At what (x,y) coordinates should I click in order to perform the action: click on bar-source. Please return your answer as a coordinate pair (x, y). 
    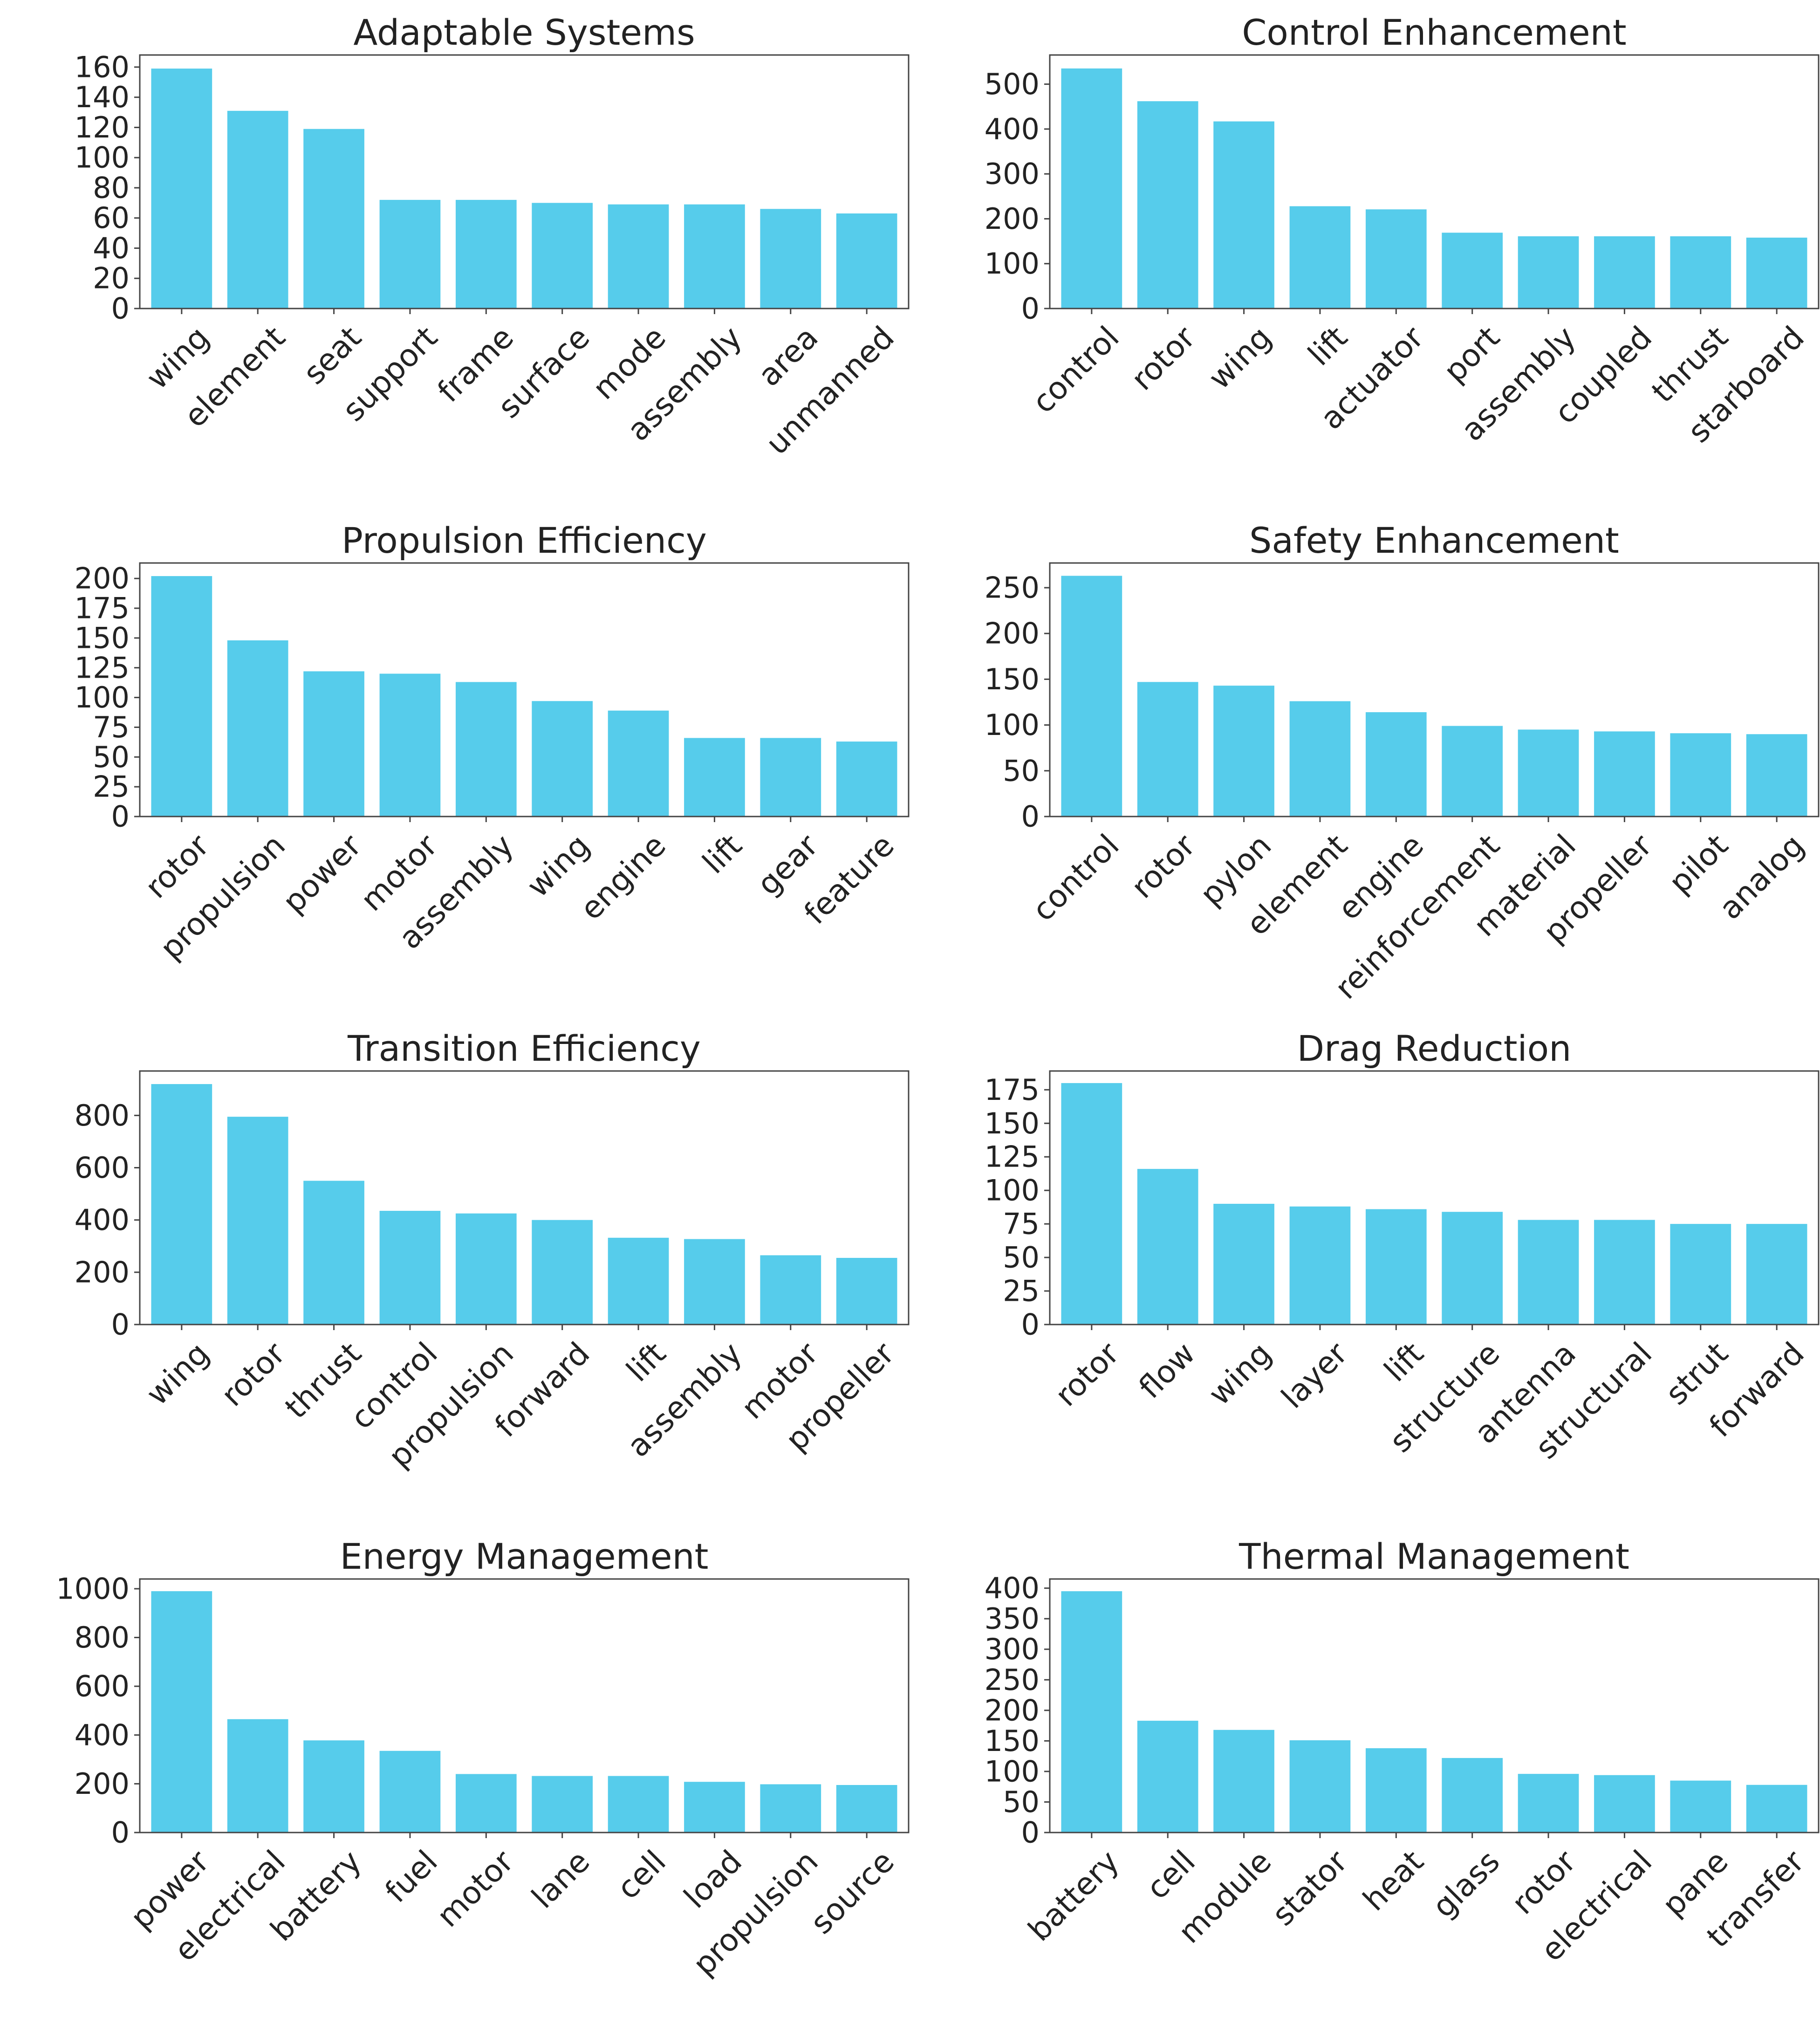
    Looking at the image, I should click on (866, 1809).